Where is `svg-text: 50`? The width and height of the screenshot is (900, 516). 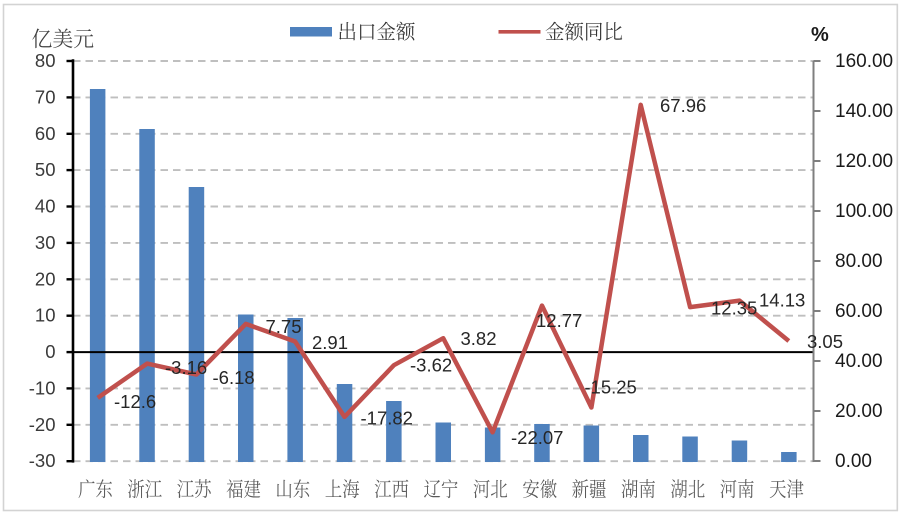 svg-text: 50 is located at coordinates (45, 169).